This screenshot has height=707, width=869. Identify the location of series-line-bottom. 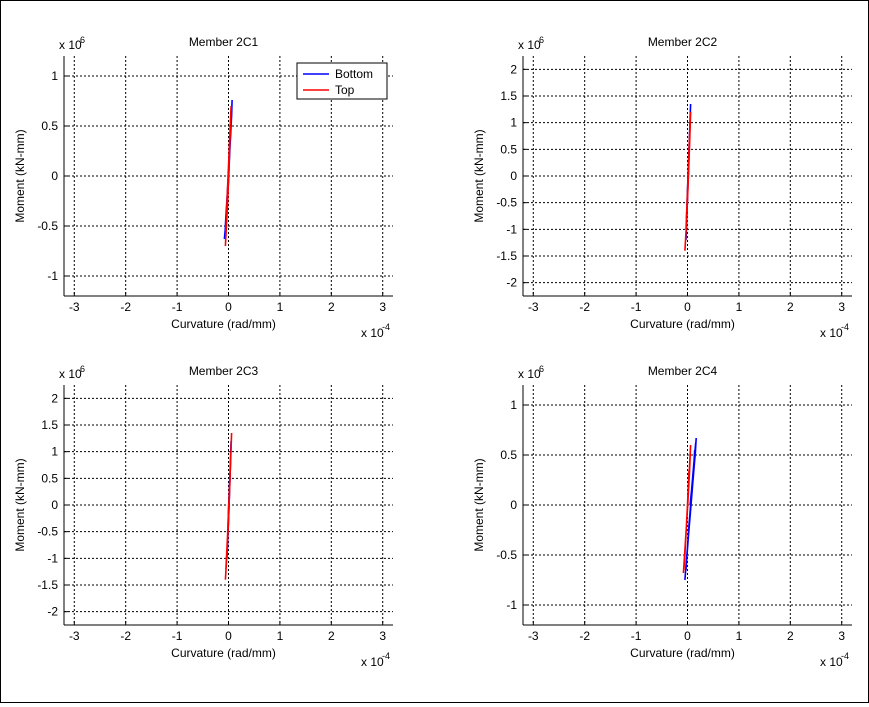
(690, 509).